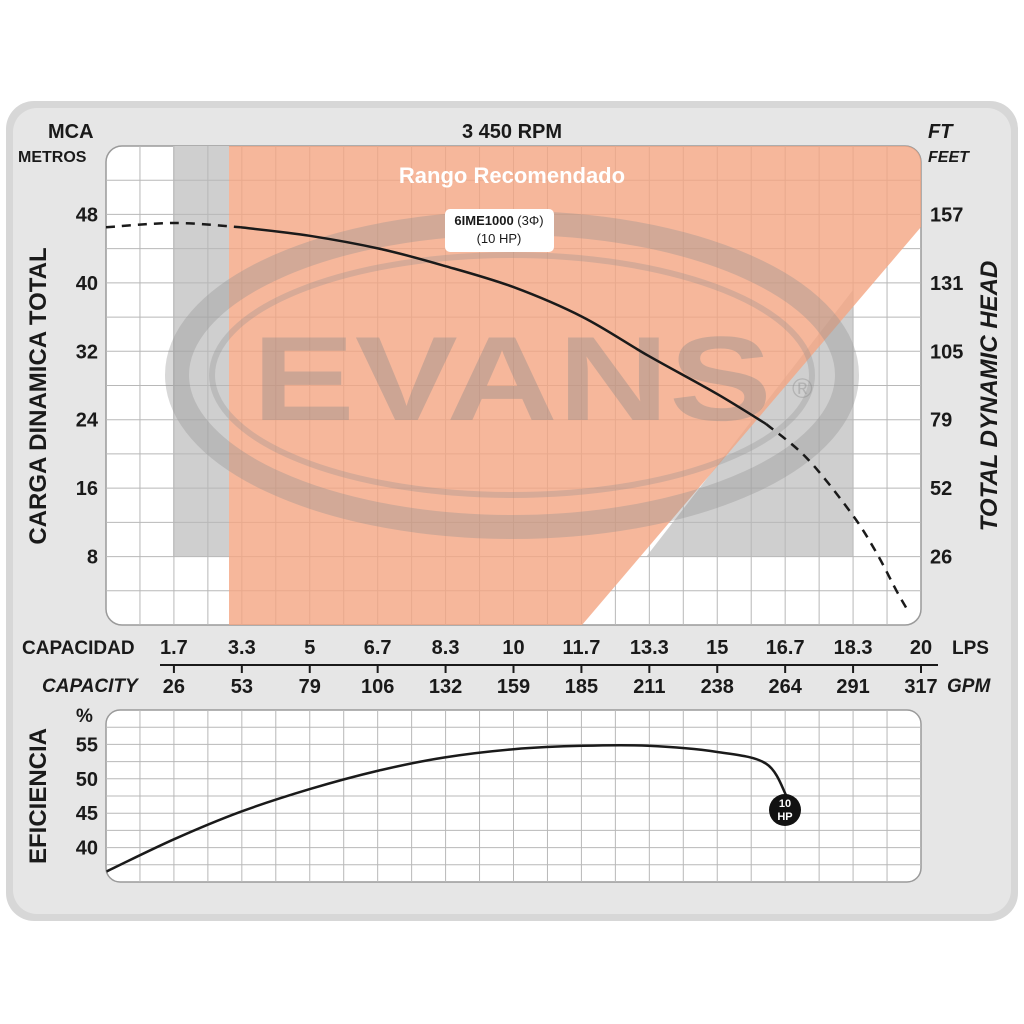 This screenshot has width=1024, height=1024. What do you see at coordinates (920, 687) in the screenshot?
I see `gpm-tick-label: 317` at bounding box center [920, 687].